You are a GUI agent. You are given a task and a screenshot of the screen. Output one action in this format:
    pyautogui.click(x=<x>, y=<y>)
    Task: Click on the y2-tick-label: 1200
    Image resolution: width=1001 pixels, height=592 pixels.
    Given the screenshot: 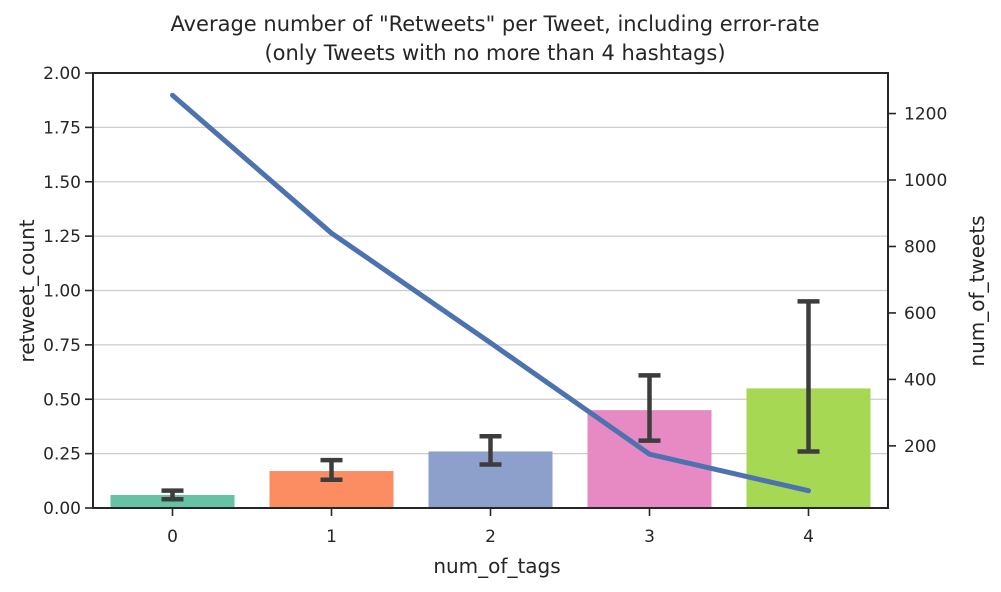 What is the action you would take?
    pyautogui.click(x=925, y=115)
    